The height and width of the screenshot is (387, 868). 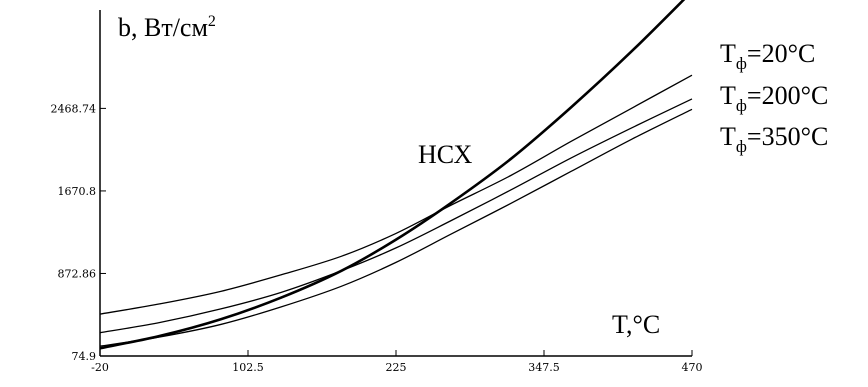 I want to click on y-axis-label: b, Вт/см2, so click(x=167, y=27).